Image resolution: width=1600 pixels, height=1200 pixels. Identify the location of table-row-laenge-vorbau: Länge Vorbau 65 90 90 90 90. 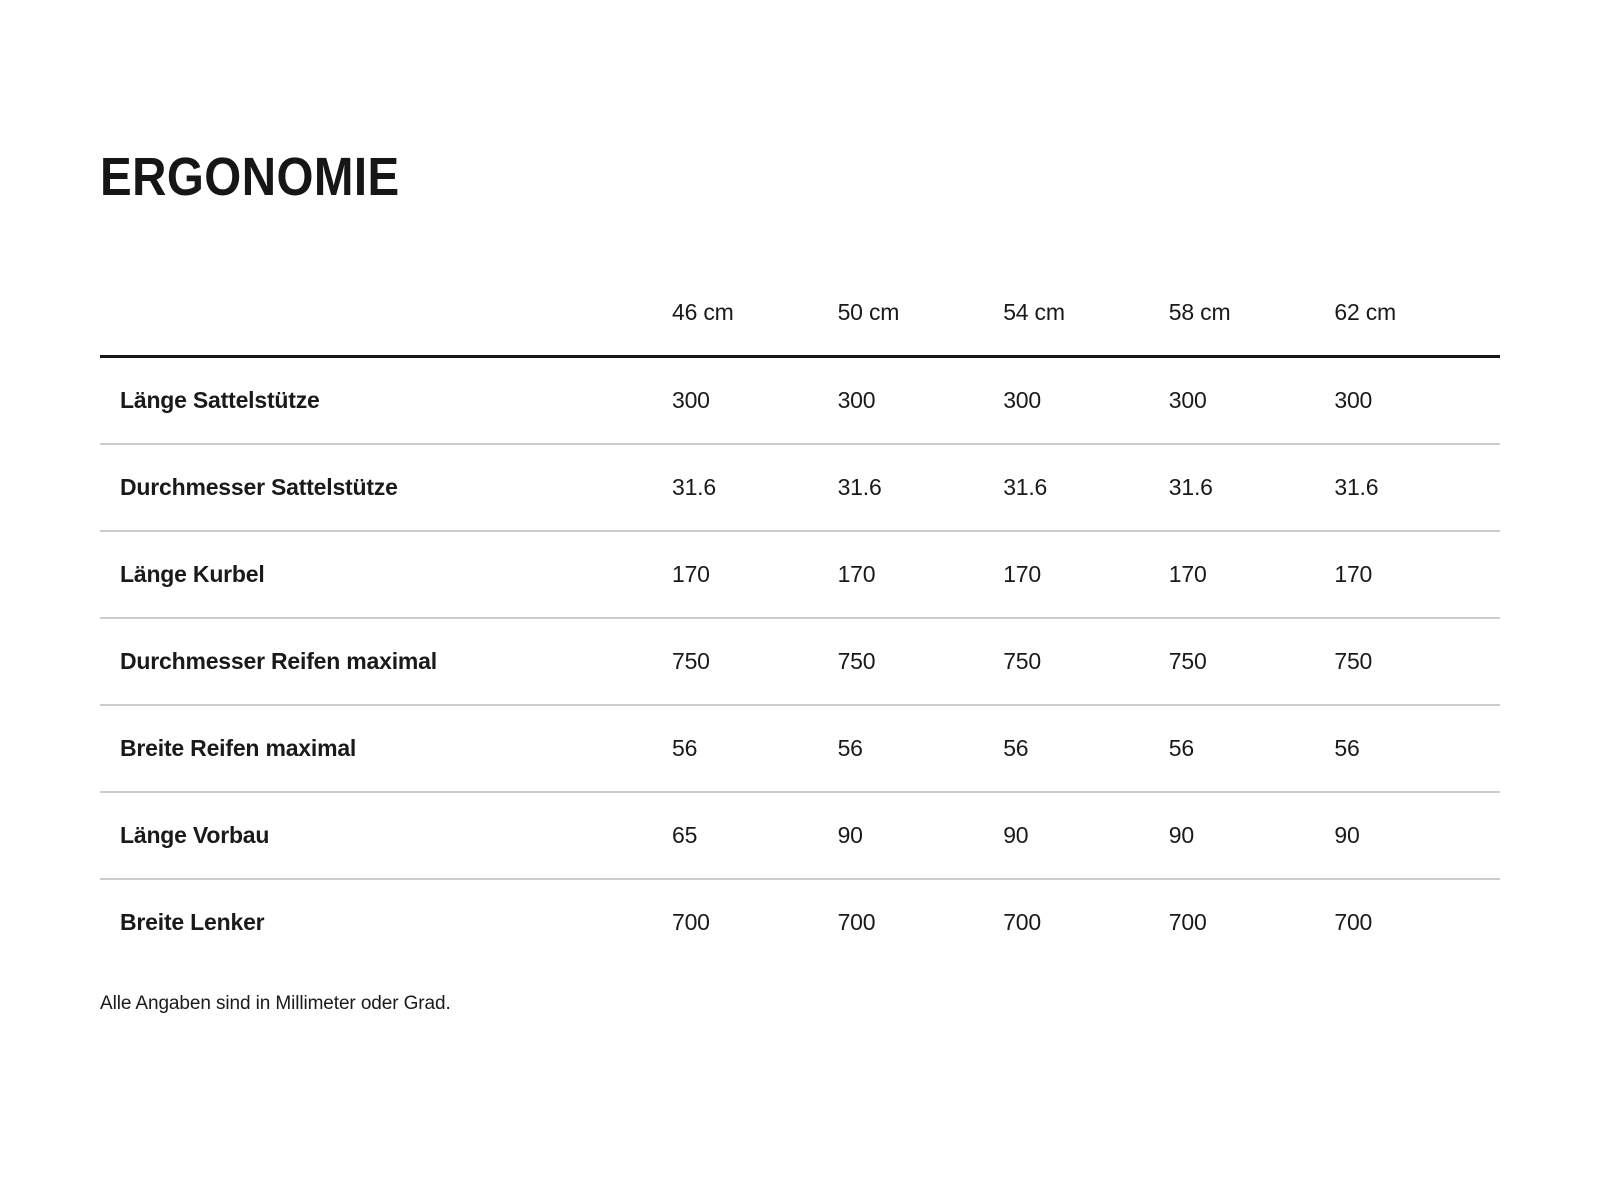
(800, 836).